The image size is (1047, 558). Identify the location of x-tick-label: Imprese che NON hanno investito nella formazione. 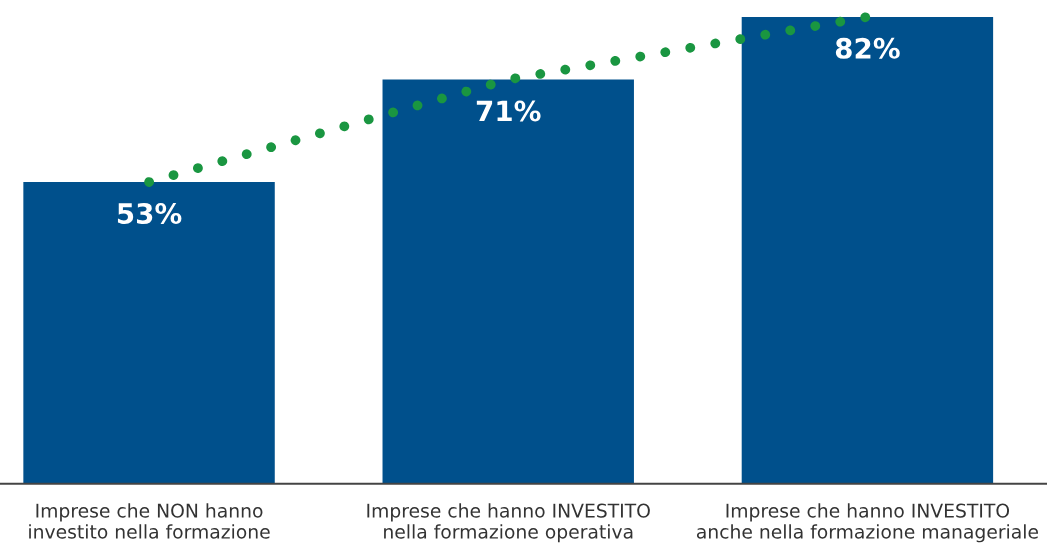
(149, 521).